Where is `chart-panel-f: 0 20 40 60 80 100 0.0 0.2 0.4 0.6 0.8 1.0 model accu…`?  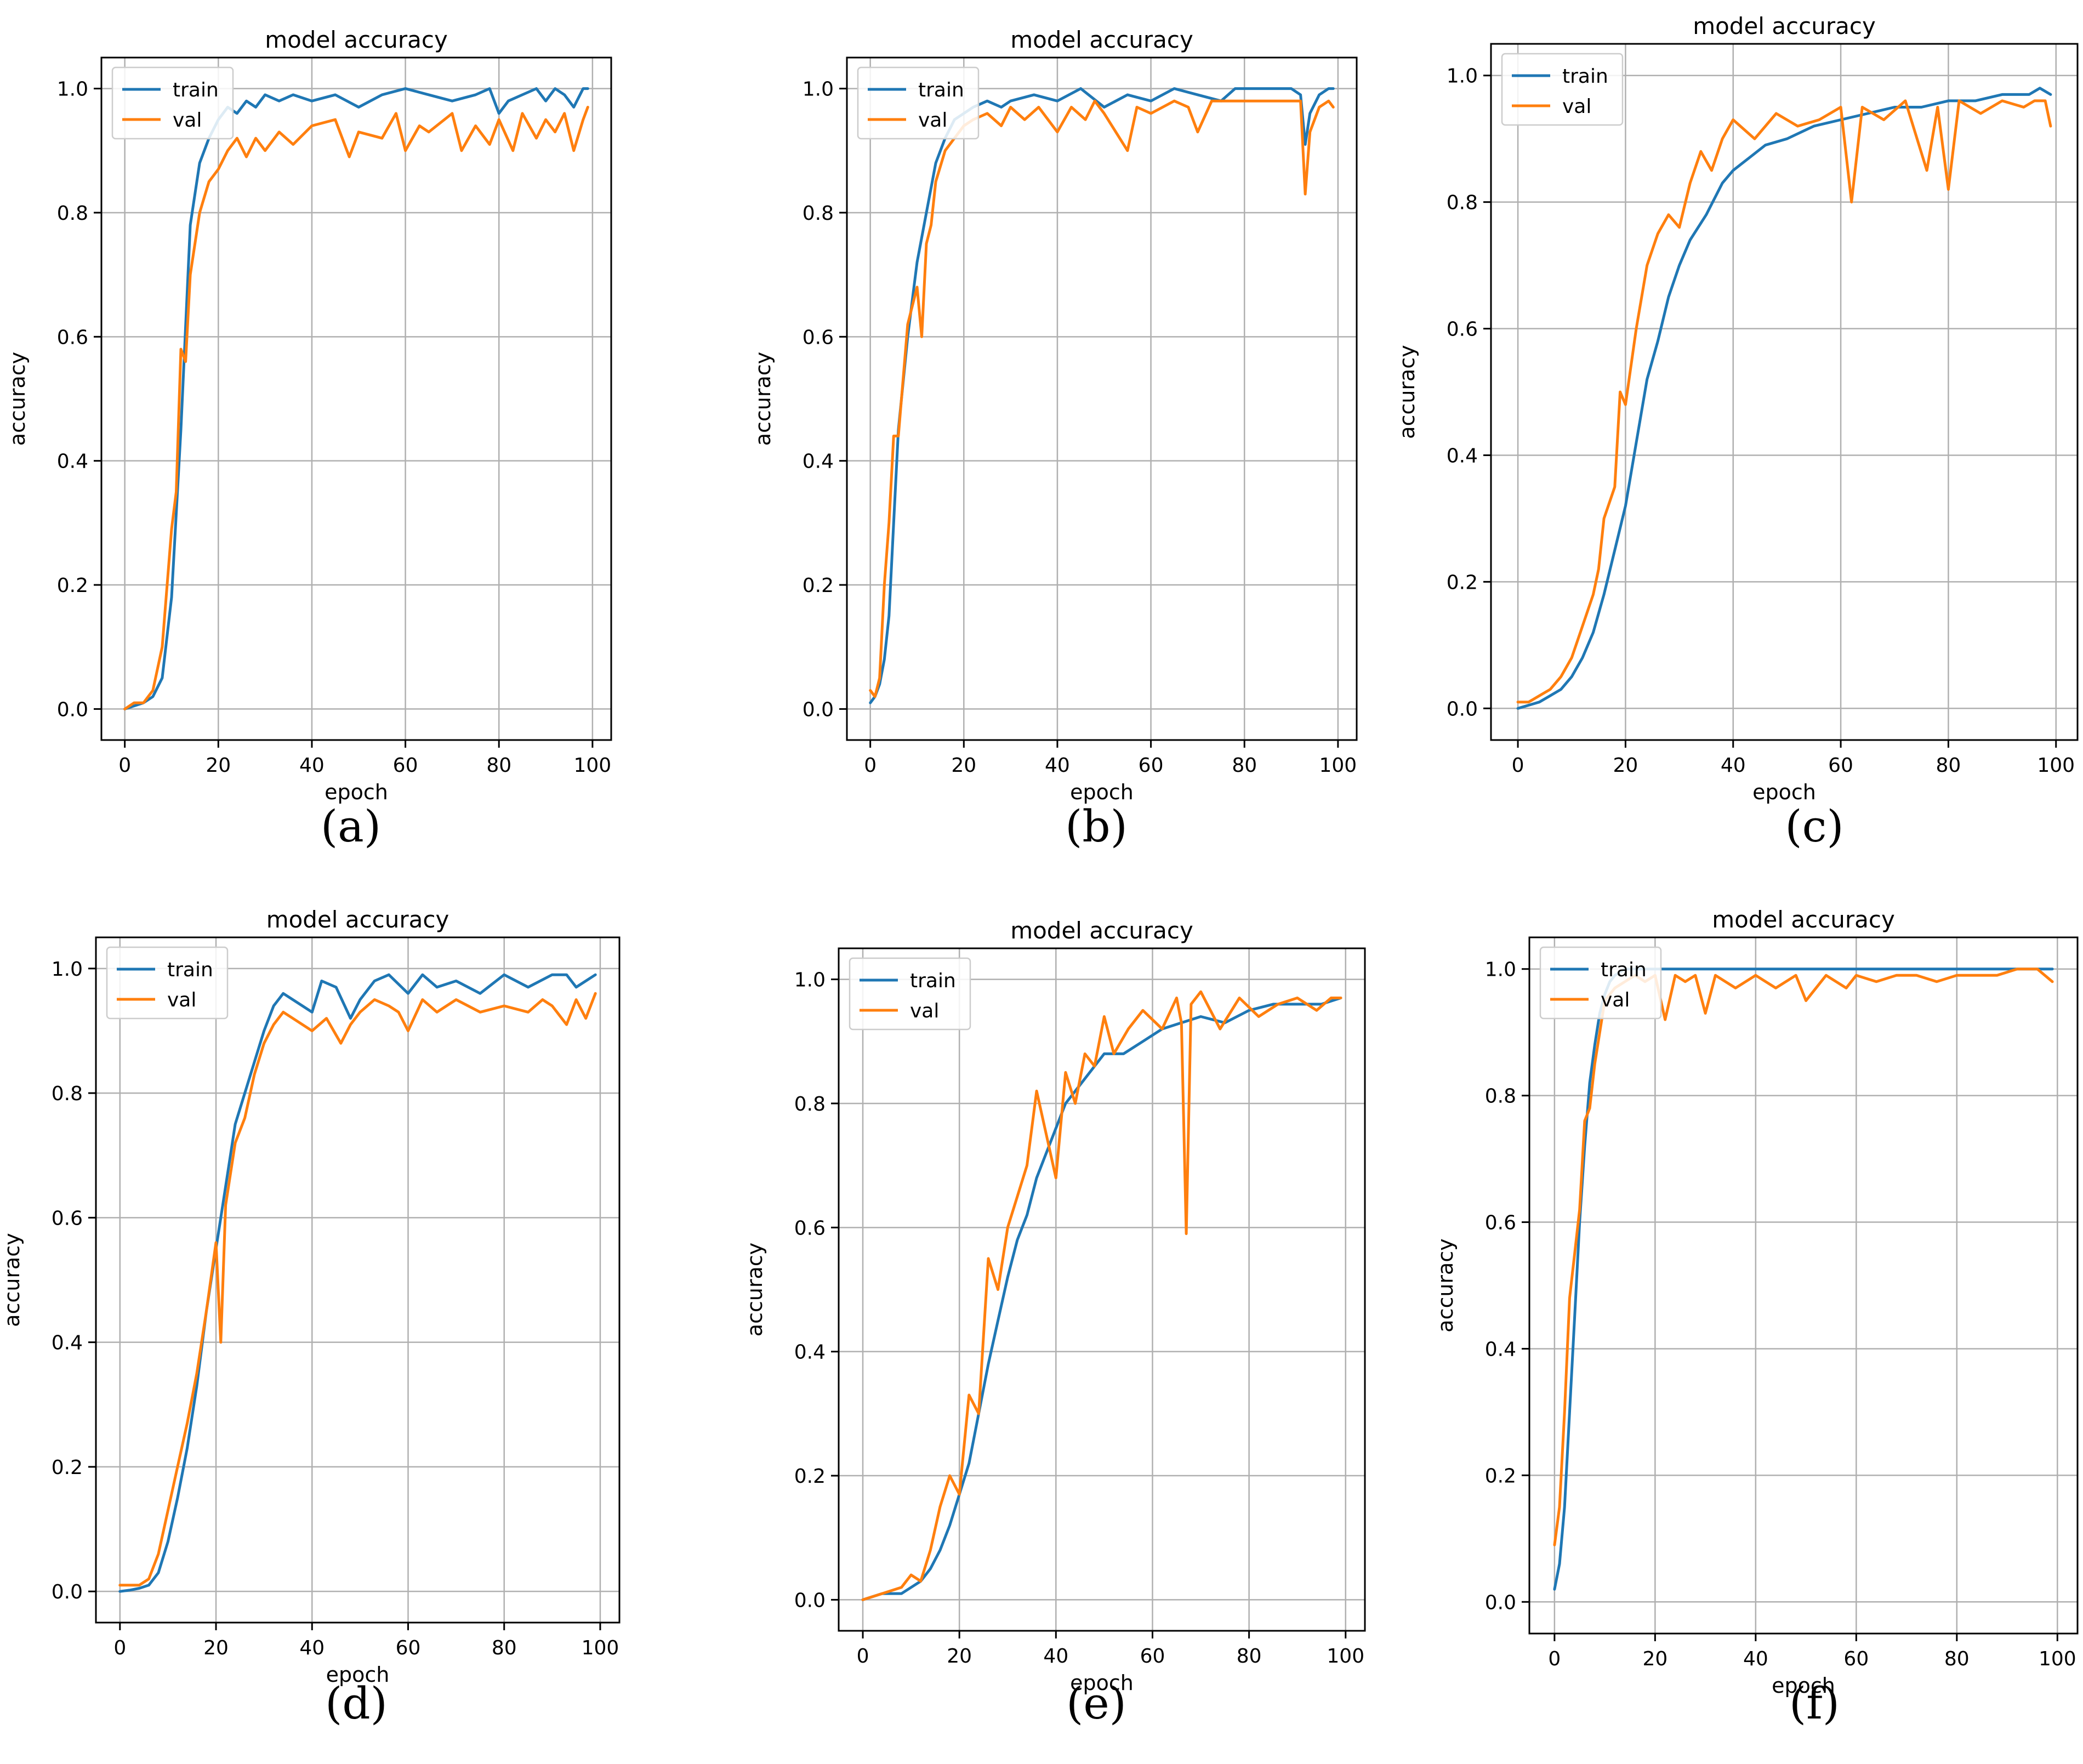 chart-panel-f: 0 20 40 60 80 100 0.0 0.2 0.4 0.6 0.8 1.0 model accu… is located at coordinates (1756, 1317).